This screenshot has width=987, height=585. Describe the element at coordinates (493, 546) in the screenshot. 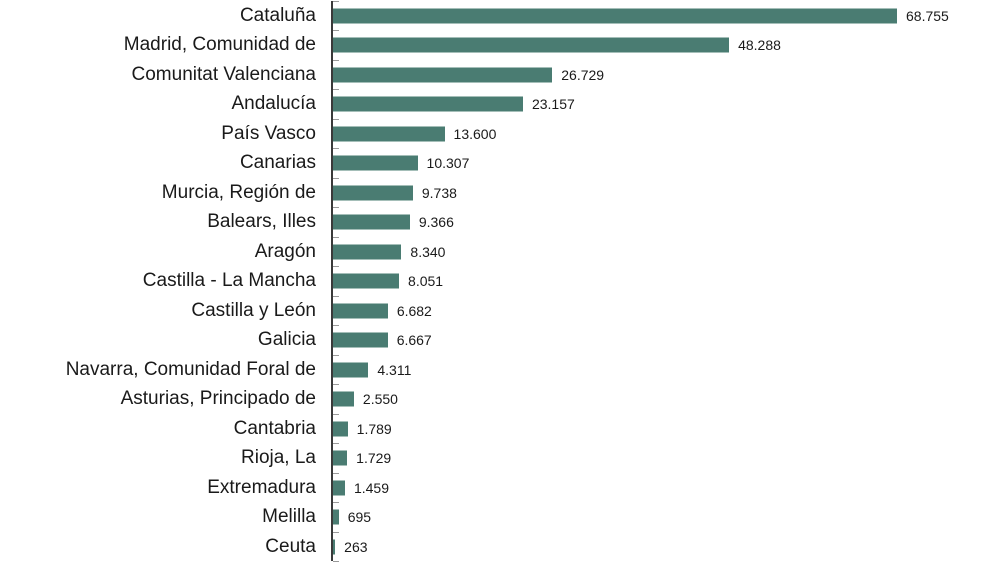

I see `bar-row: Ceuta 263` at that location.